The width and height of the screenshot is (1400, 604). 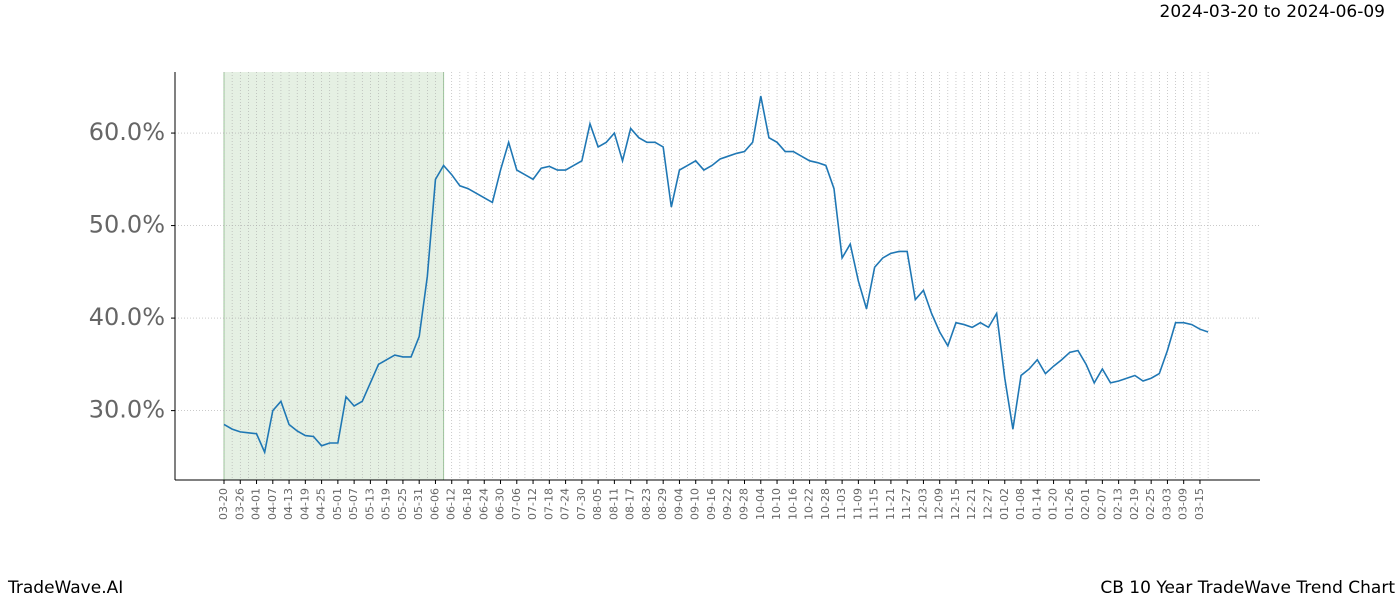 What do you see at coordinates (334, 276) in the screenshot?
I see `highlight-region` at bounding box center [334, 276].